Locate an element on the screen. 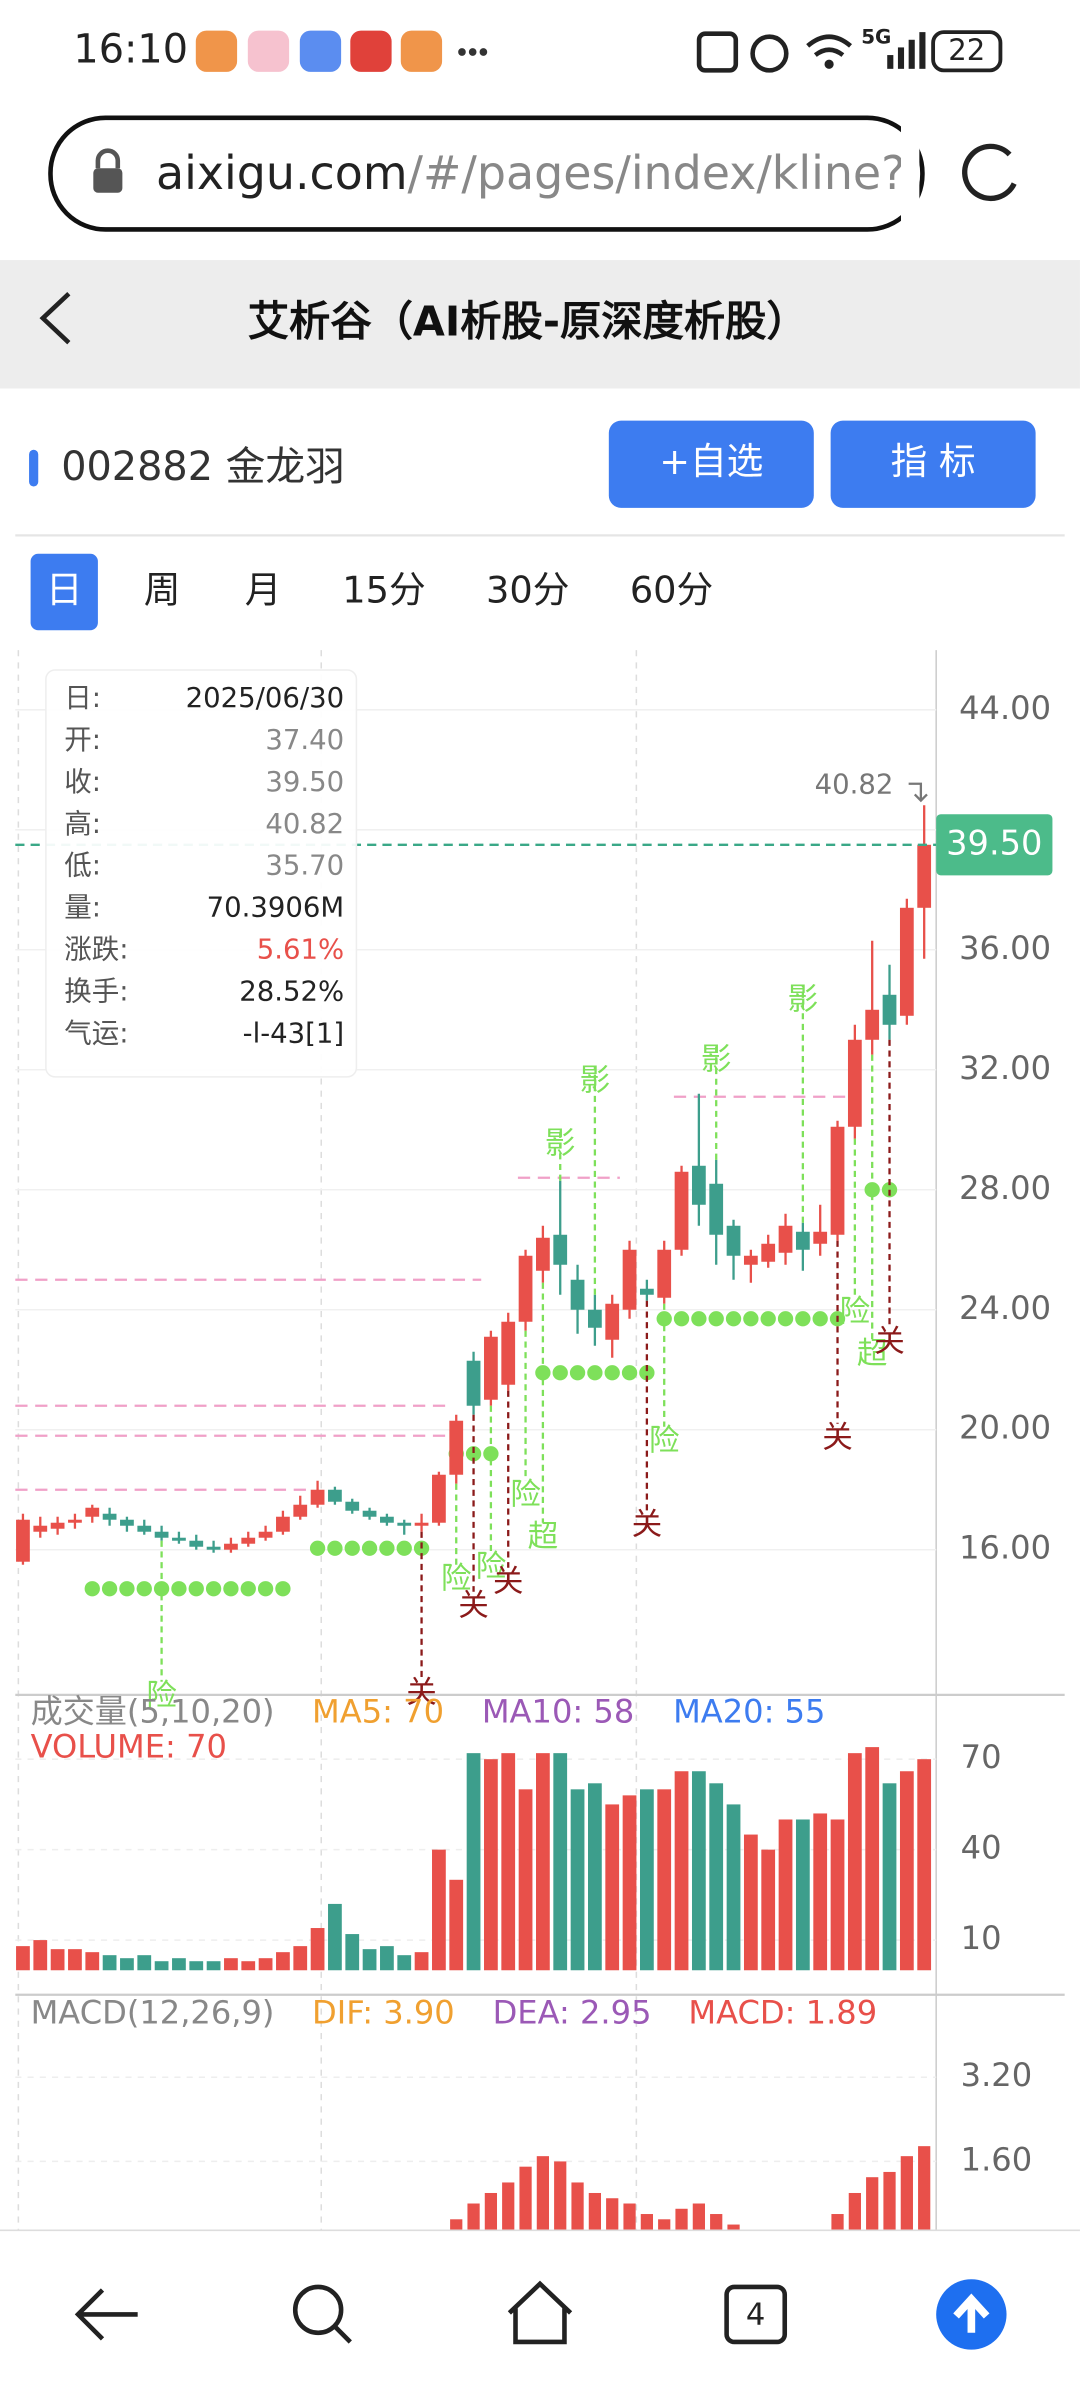 This screenshot has height=2405, width=1080. nav-tabs is located at coordinates (756, 2314).